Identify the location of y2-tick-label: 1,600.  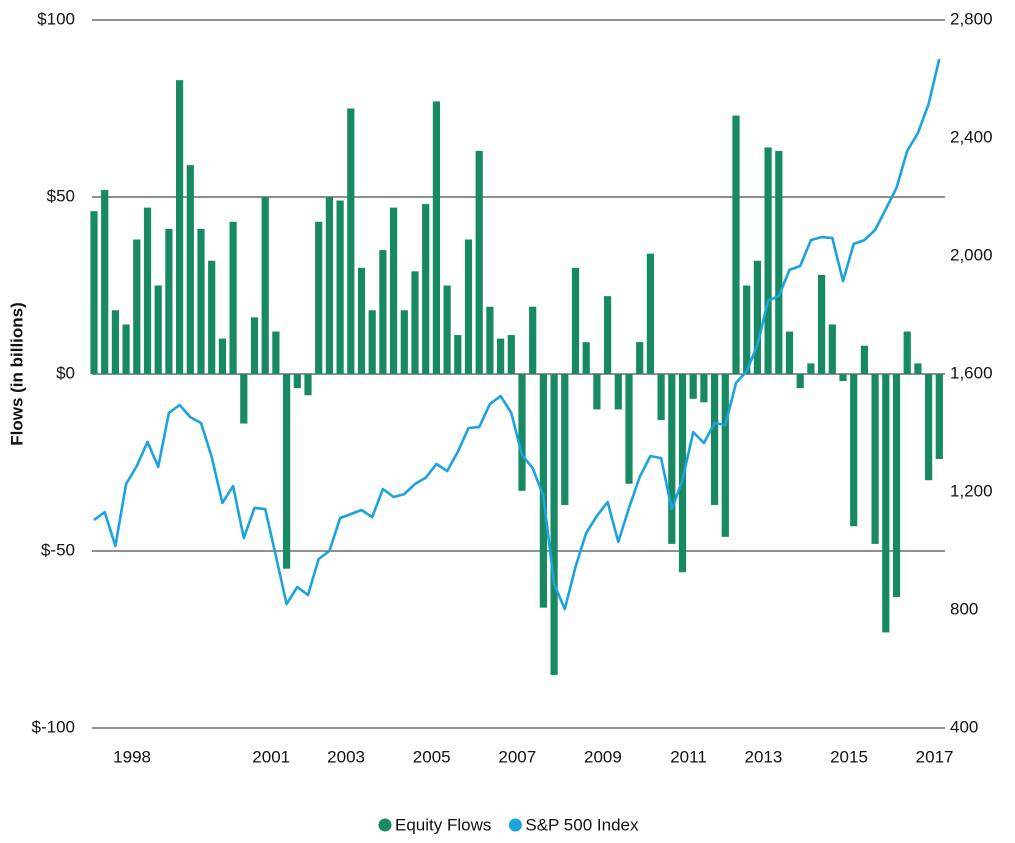
(971, 372).